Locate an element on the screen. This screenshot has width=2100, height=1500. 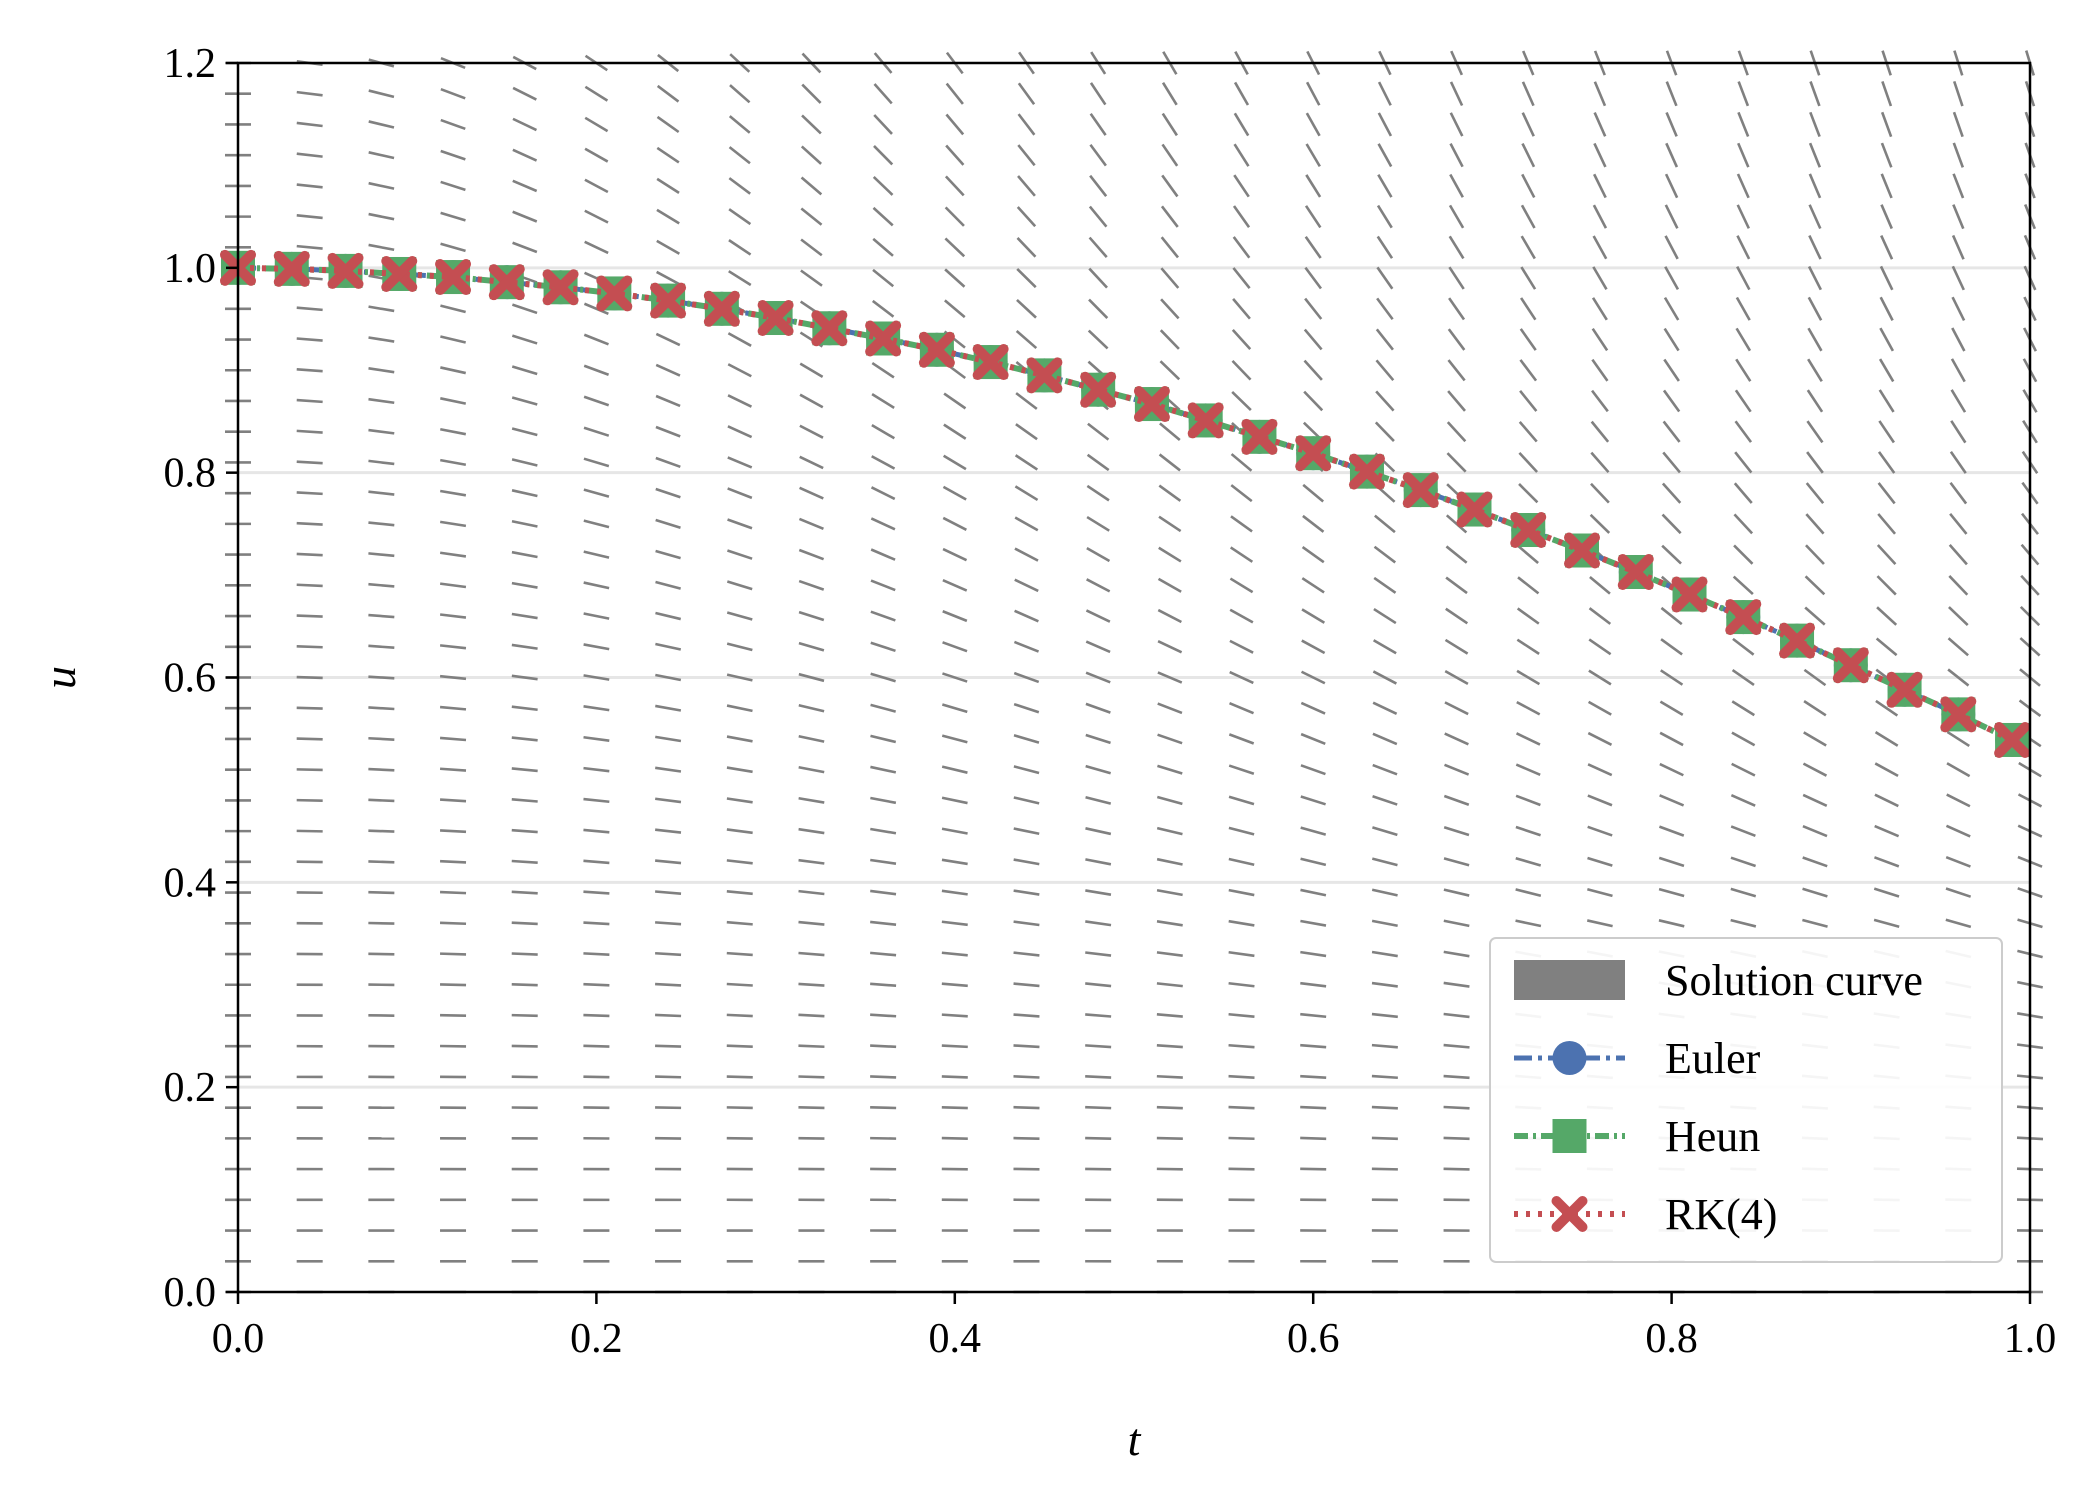
x-tick-label: 0.4 is located at coordinates (955, 1339).